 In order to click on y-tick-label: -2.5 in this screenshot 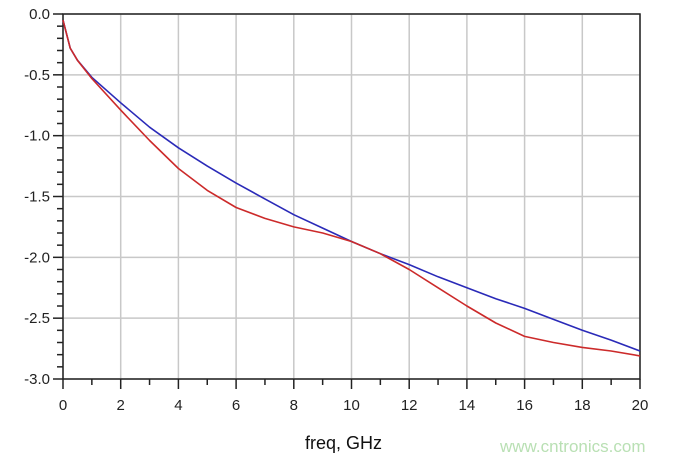, I will do `click(37, 318)`.